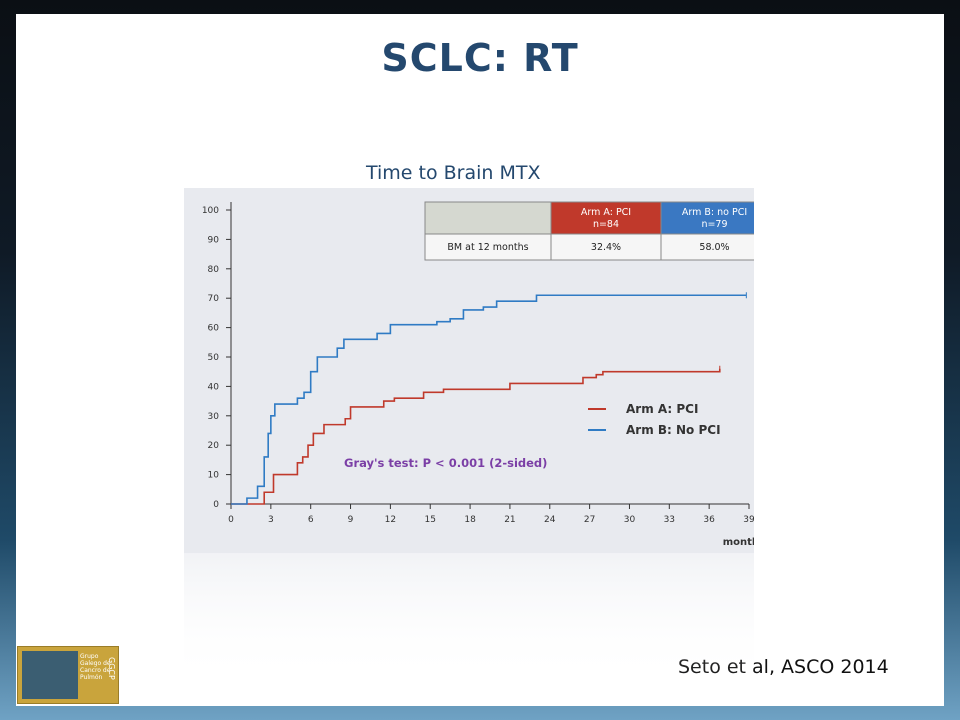 The width and height of the screenshot is (960, 720). I want to click on chart-subtitle: Time to Brain MTX, so click(453, 173).